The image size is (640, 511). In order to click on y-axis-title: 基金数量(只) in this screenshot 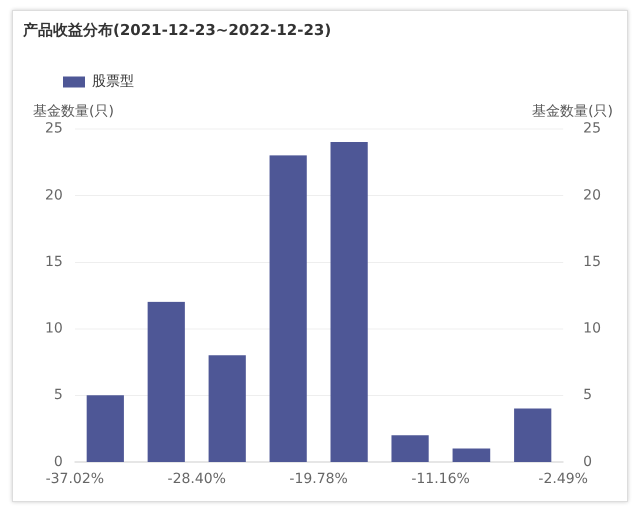, I will do `click(73, 112)`.